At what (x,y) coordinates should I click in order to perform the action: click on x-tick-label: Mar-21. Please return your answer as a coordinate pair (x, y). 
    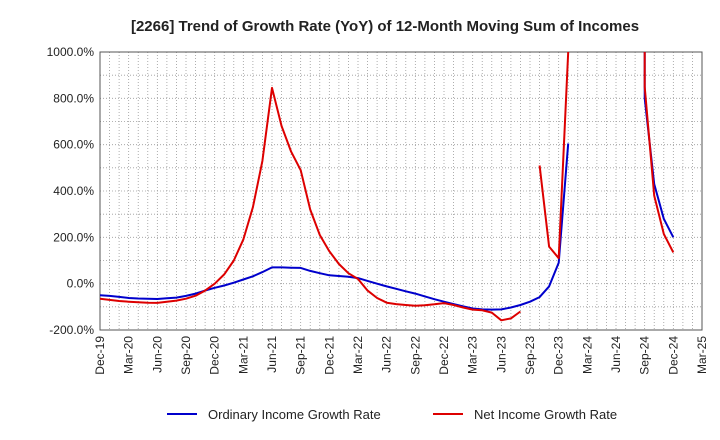
    Looking at the image, I should click on (243, 355).